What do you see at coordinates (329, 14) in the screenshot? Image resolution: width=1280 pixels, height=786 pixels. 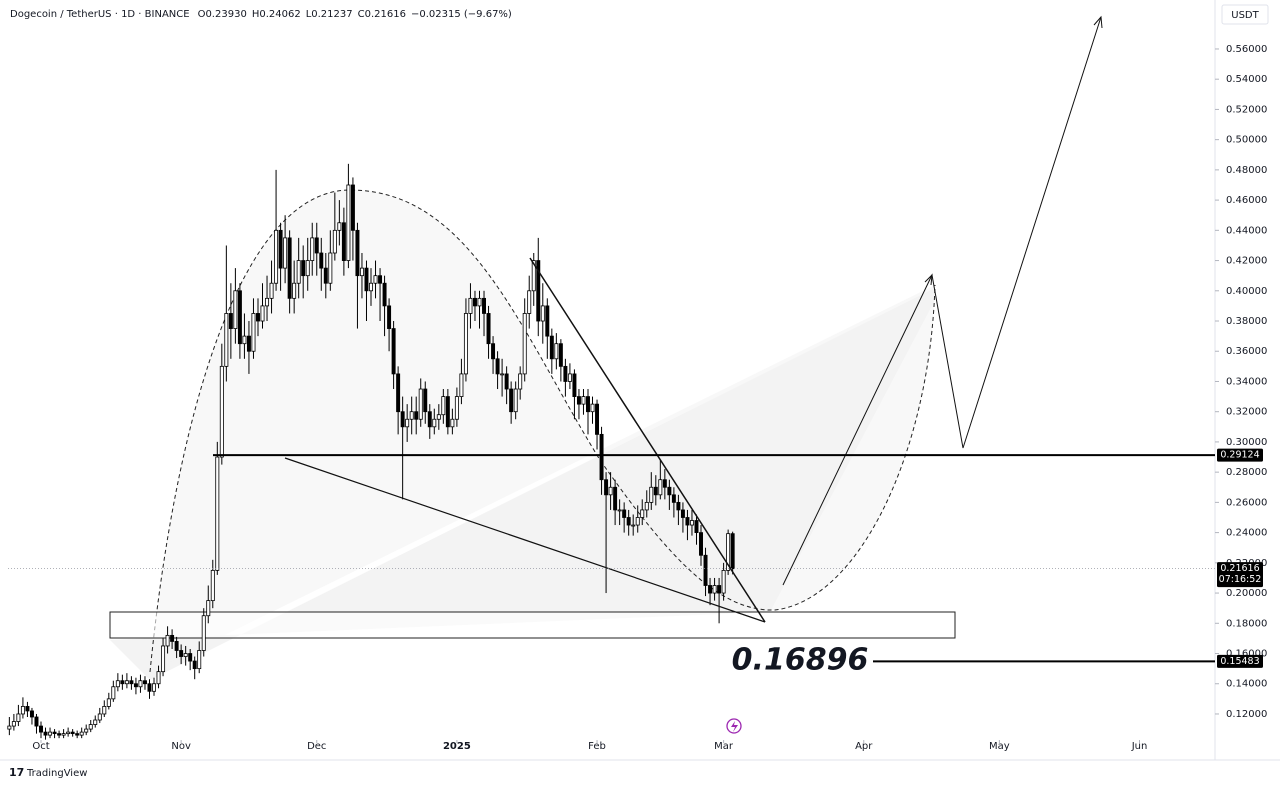 I see `ohlc-value: L0.21237` at bounding box center [329, 14].